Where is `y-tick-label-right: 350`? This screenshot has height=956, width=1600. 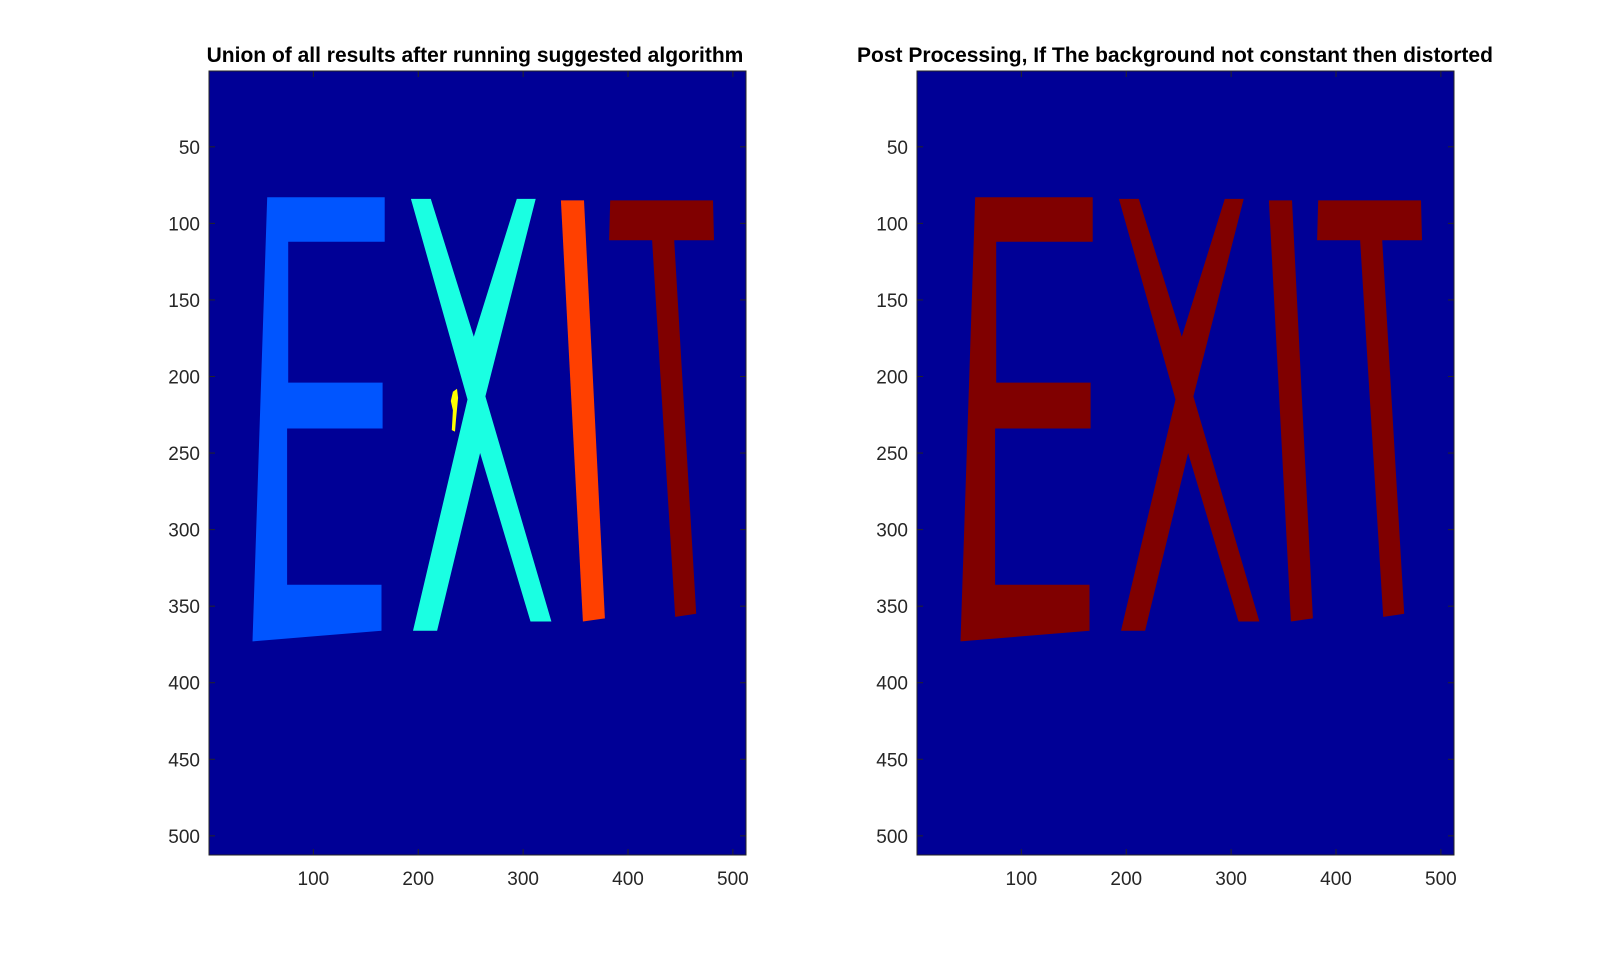
y-tick-label-right: 350 is located at coordinates (892, 607).